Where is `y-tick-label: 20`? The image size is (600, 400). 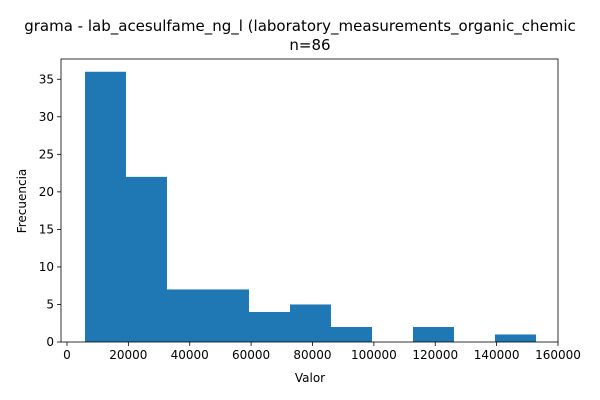 y-tick-label: 20 is located at coordinates (46, 192).